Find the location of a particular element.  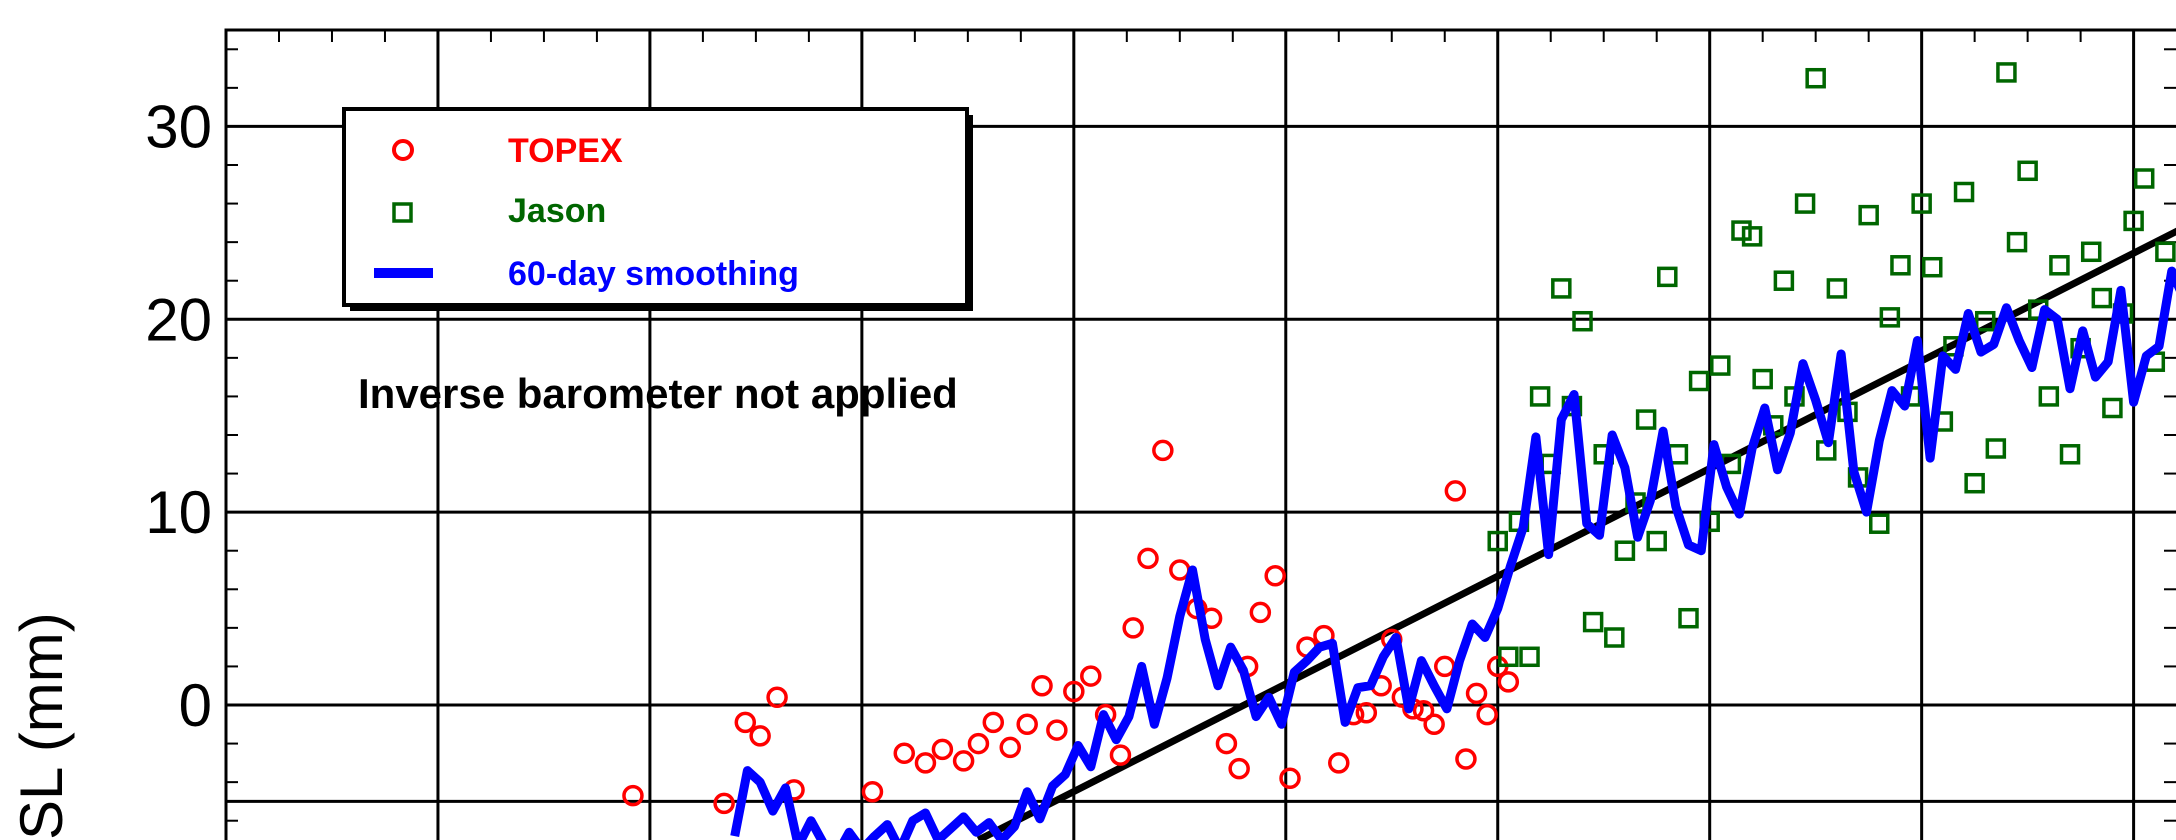

y-tick-label: 30 is located at coordinates (178, 126).